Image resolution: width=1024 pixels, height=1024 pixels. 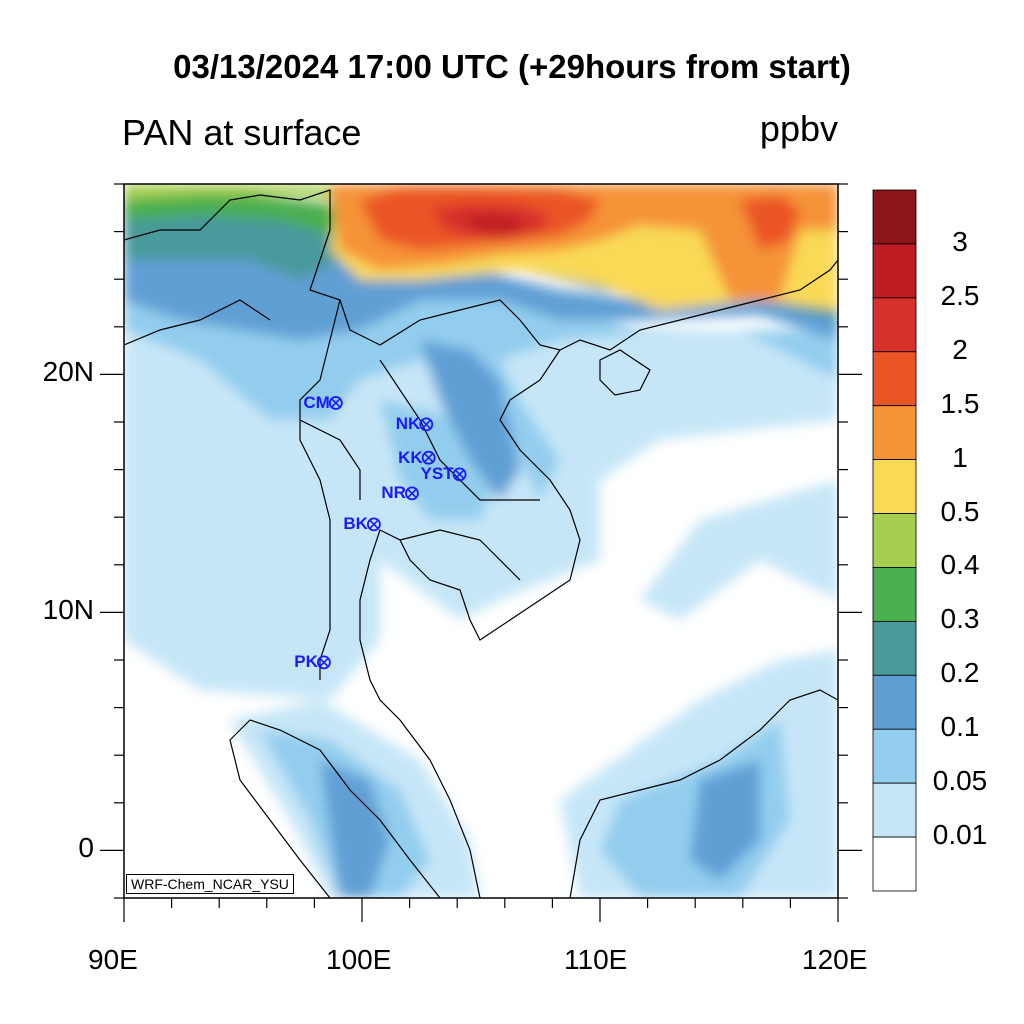 What do you see at coordinates (316, 402) in the screenshot?
I see `station-label: CM` at bounding box center [316, 402].